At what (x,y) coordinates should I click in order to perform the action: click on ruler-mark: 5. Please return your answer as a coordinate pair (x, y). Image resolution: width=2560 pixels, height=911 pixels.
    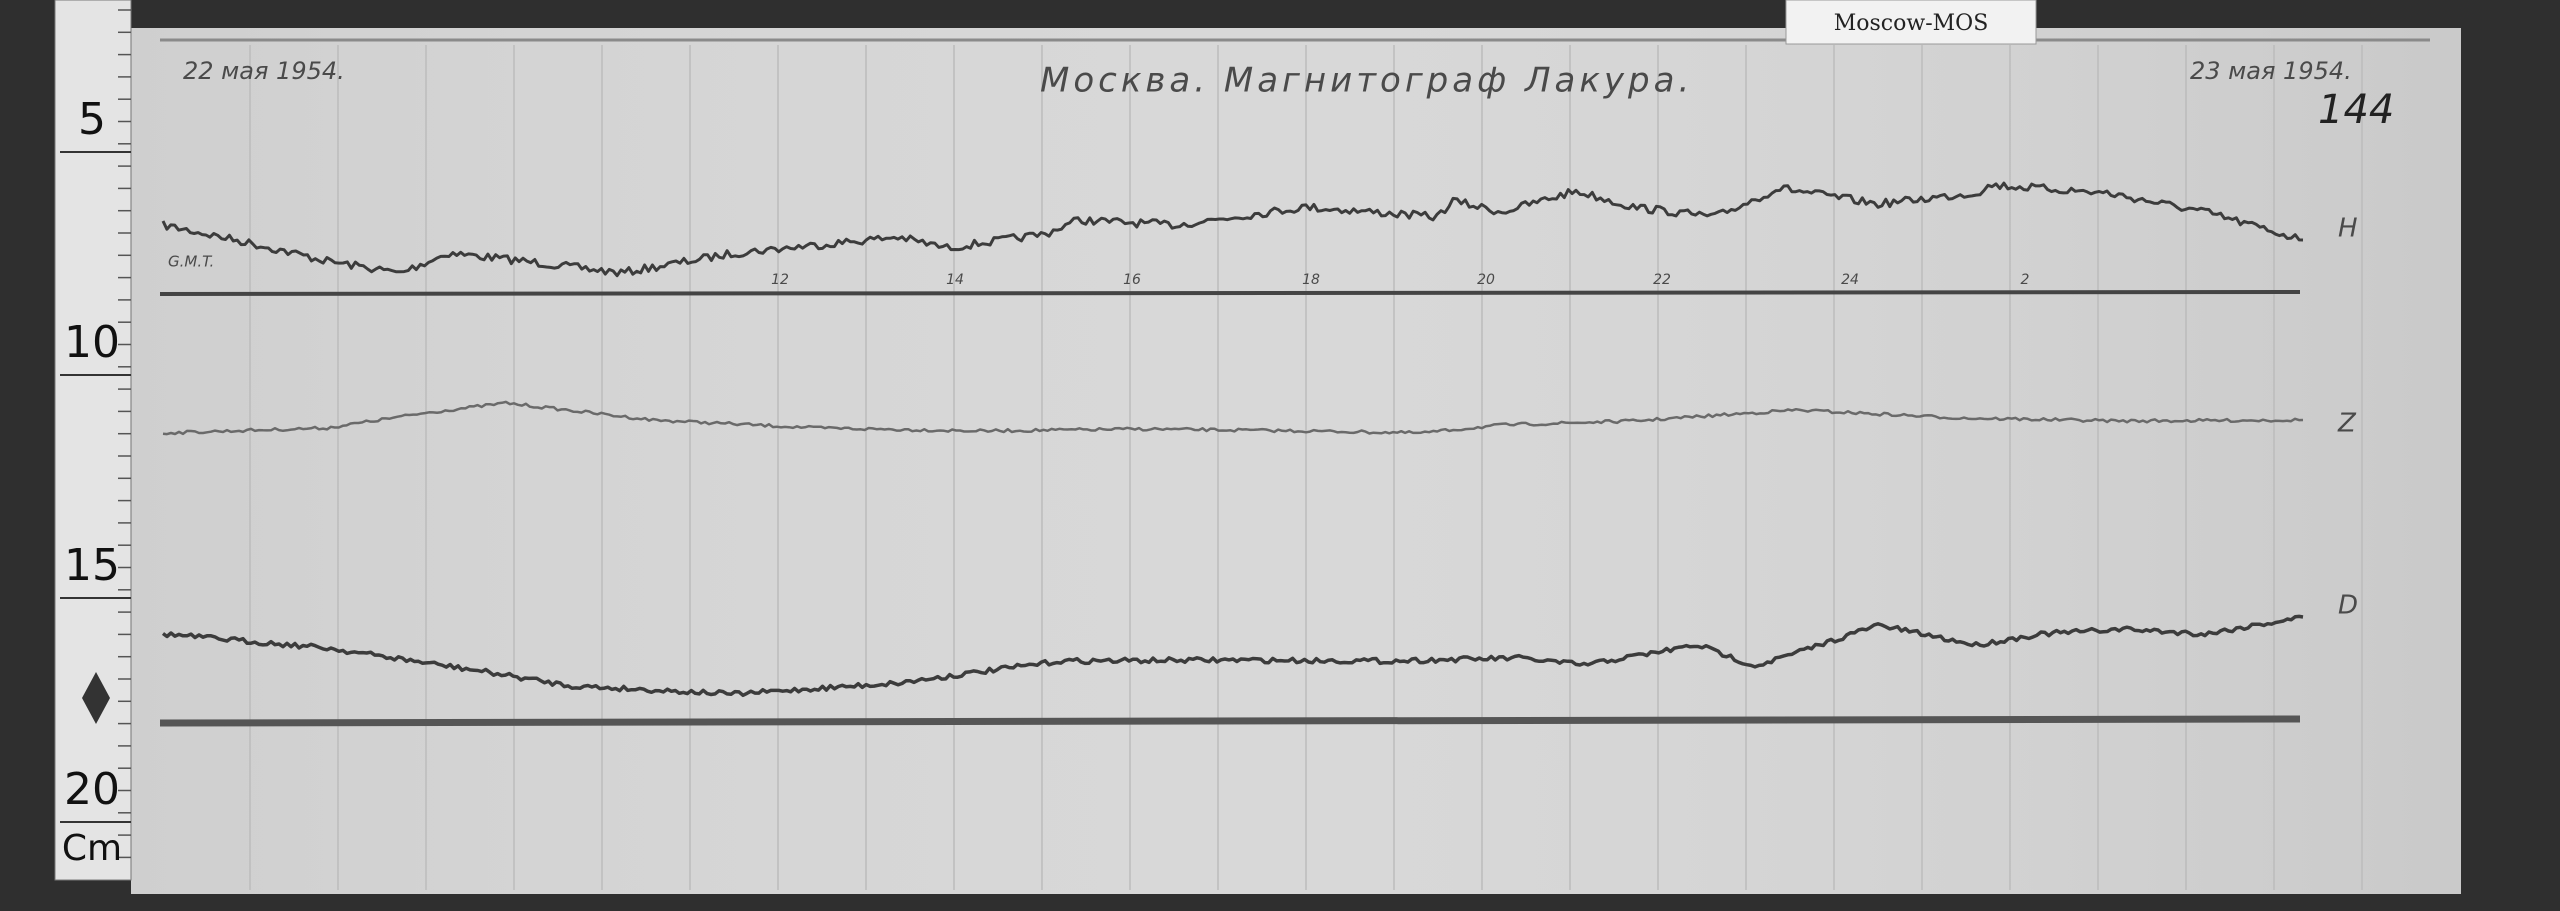
    Looking at the image, I should click on (92, 119).